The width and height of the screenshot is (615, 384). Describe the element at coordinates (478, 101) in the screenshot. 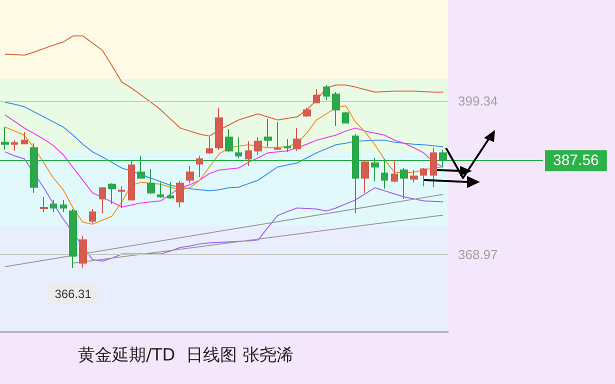

I see `y-tick-label: 399.34` at that location.